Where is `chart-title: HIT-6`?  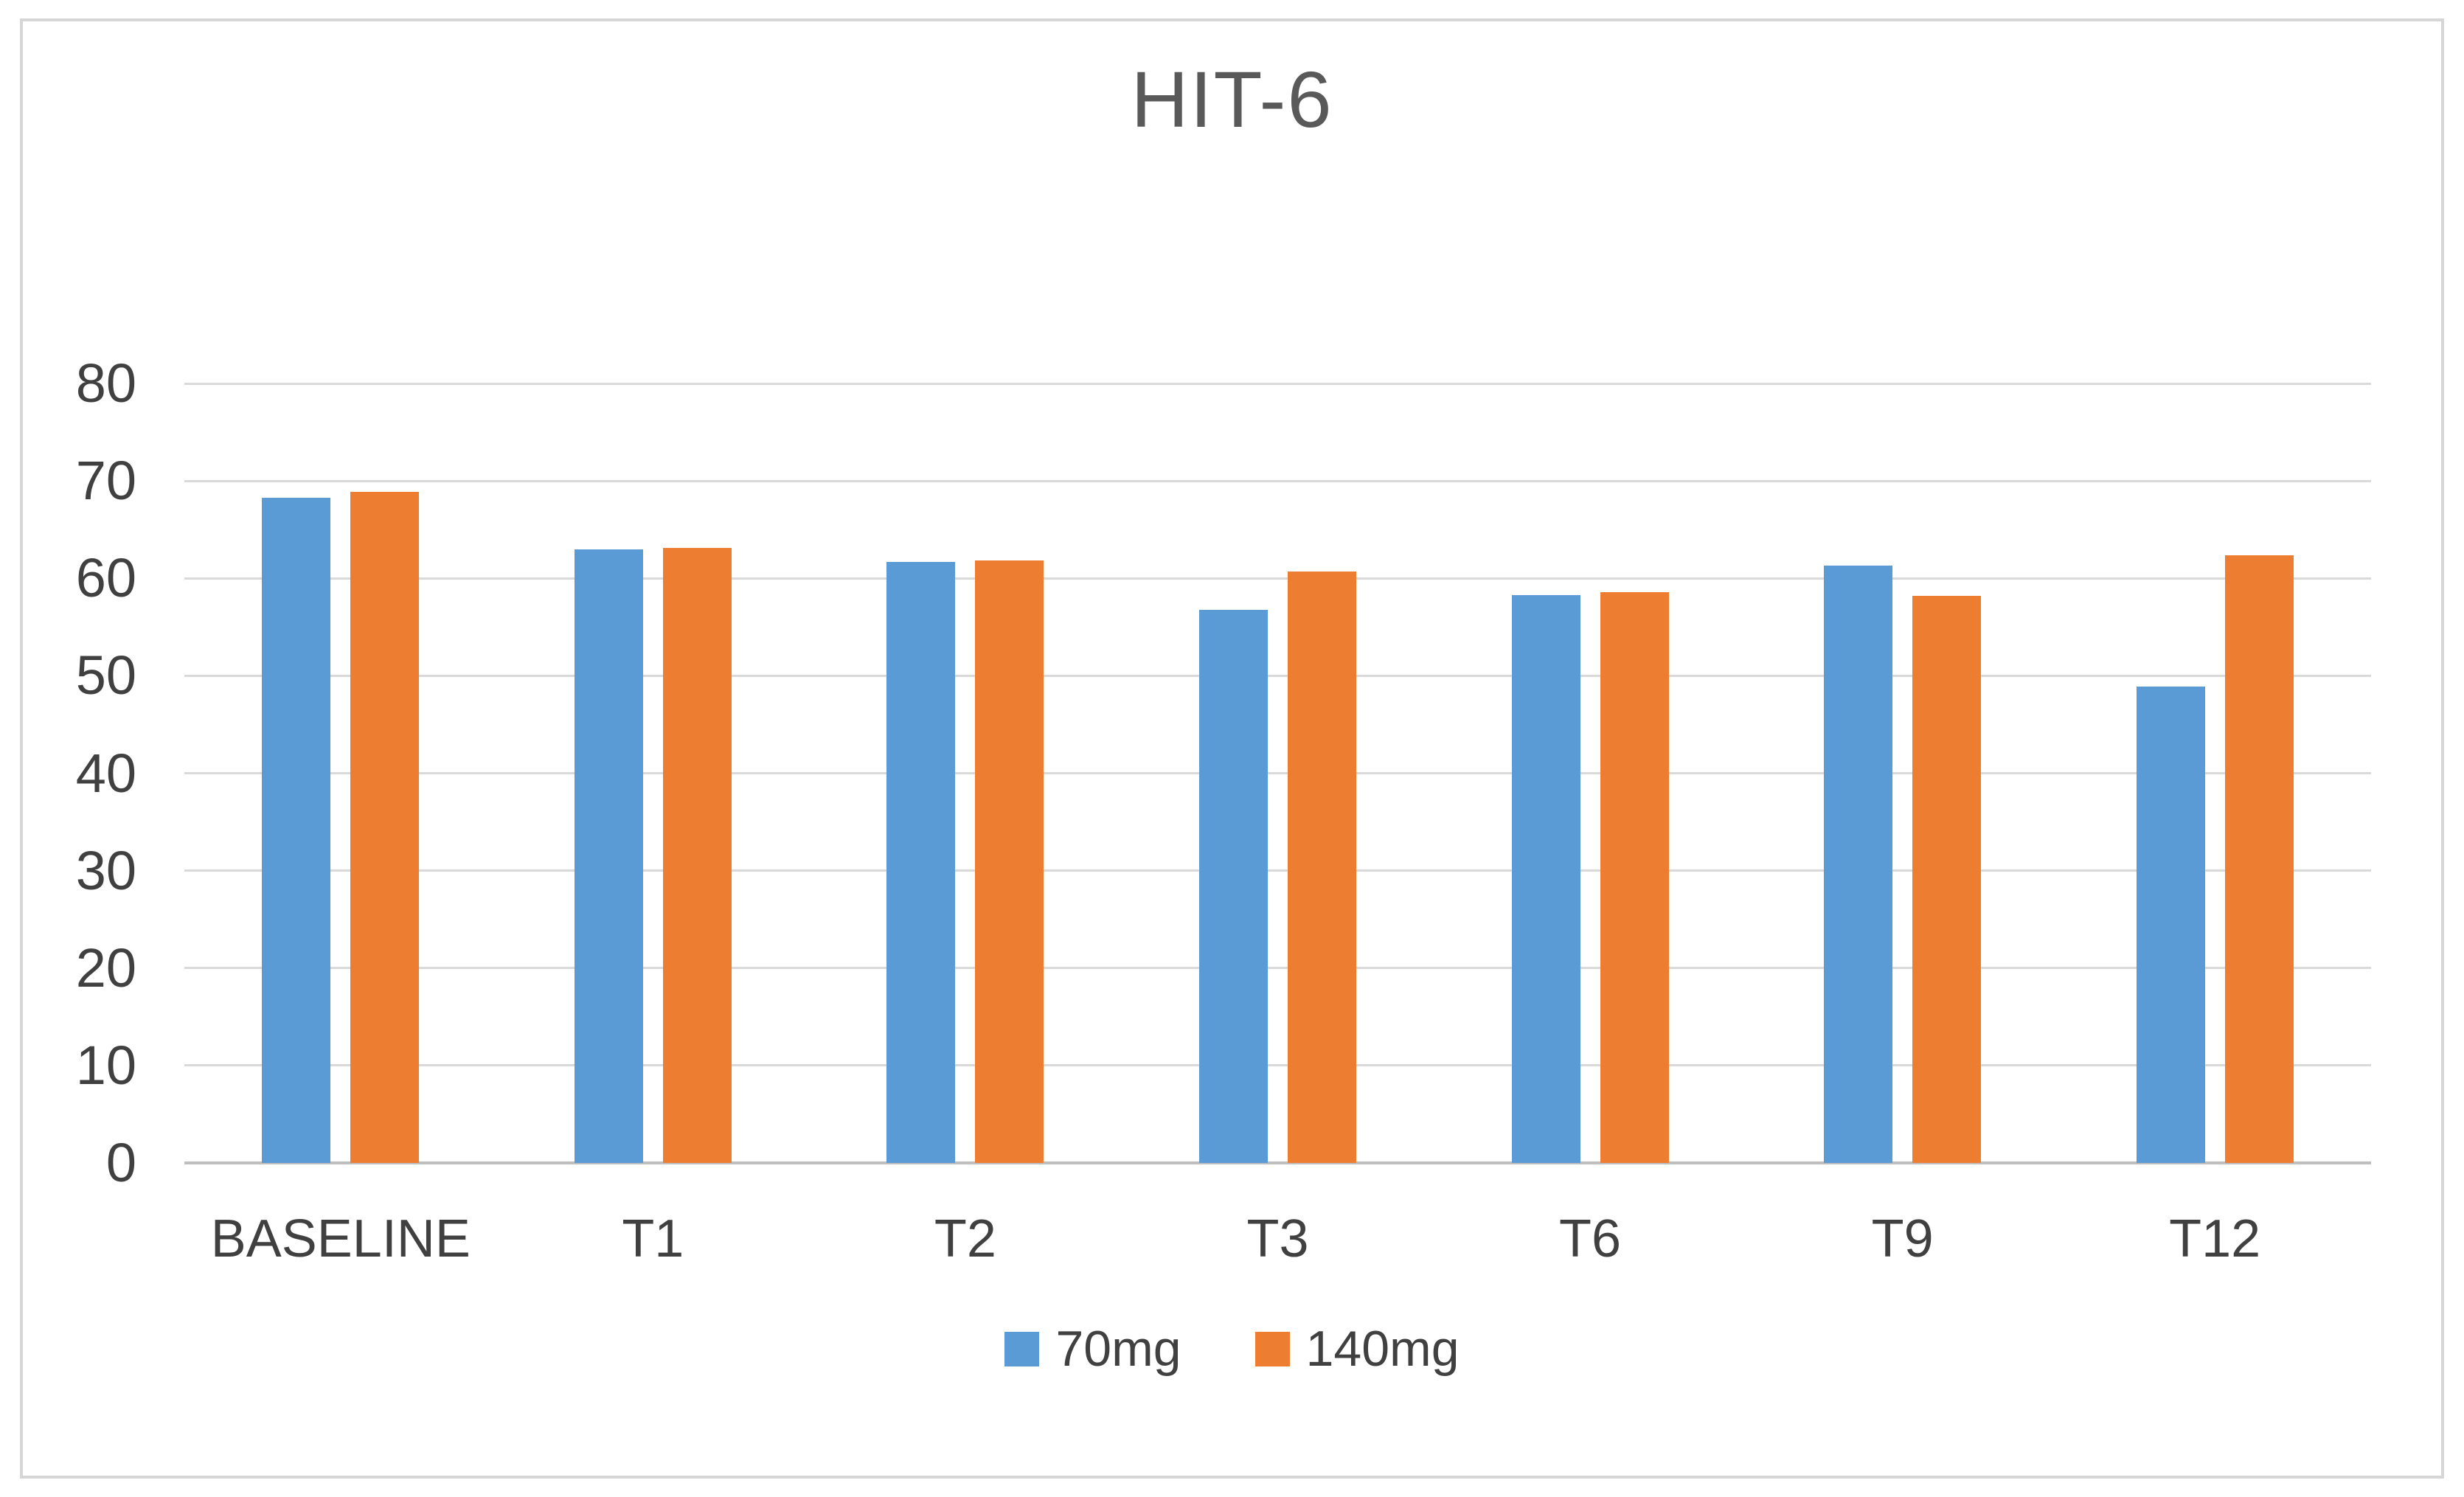
chart-title: HIT-6 is located at coordinates (1232, 100).